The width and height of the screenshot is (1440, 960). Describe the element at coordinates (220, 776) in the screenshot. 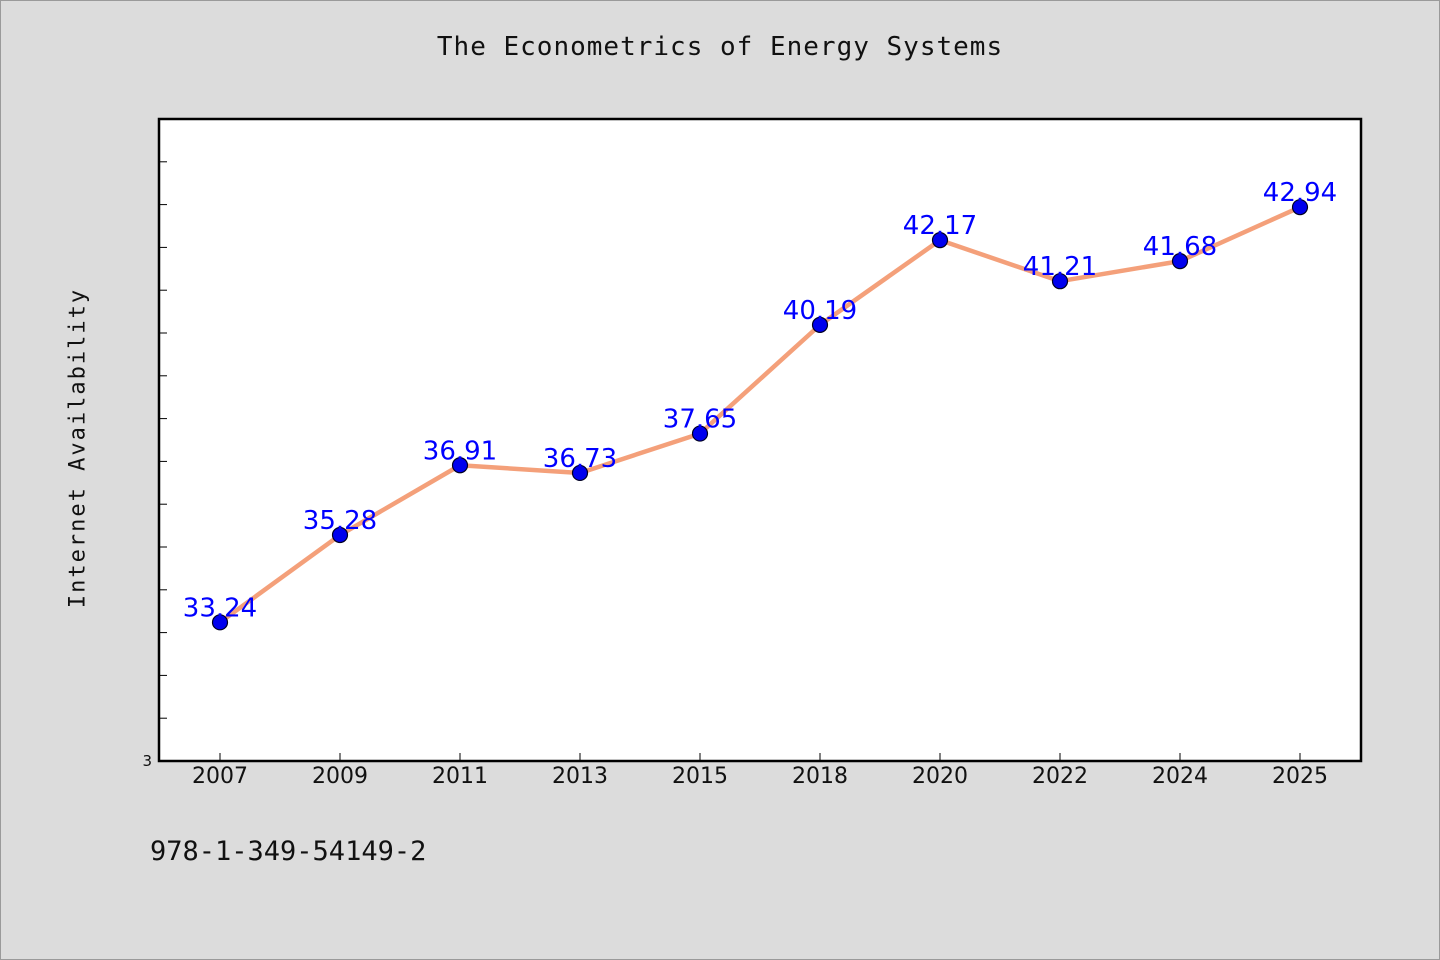

I see `x-tick-label: 2007` at that location.